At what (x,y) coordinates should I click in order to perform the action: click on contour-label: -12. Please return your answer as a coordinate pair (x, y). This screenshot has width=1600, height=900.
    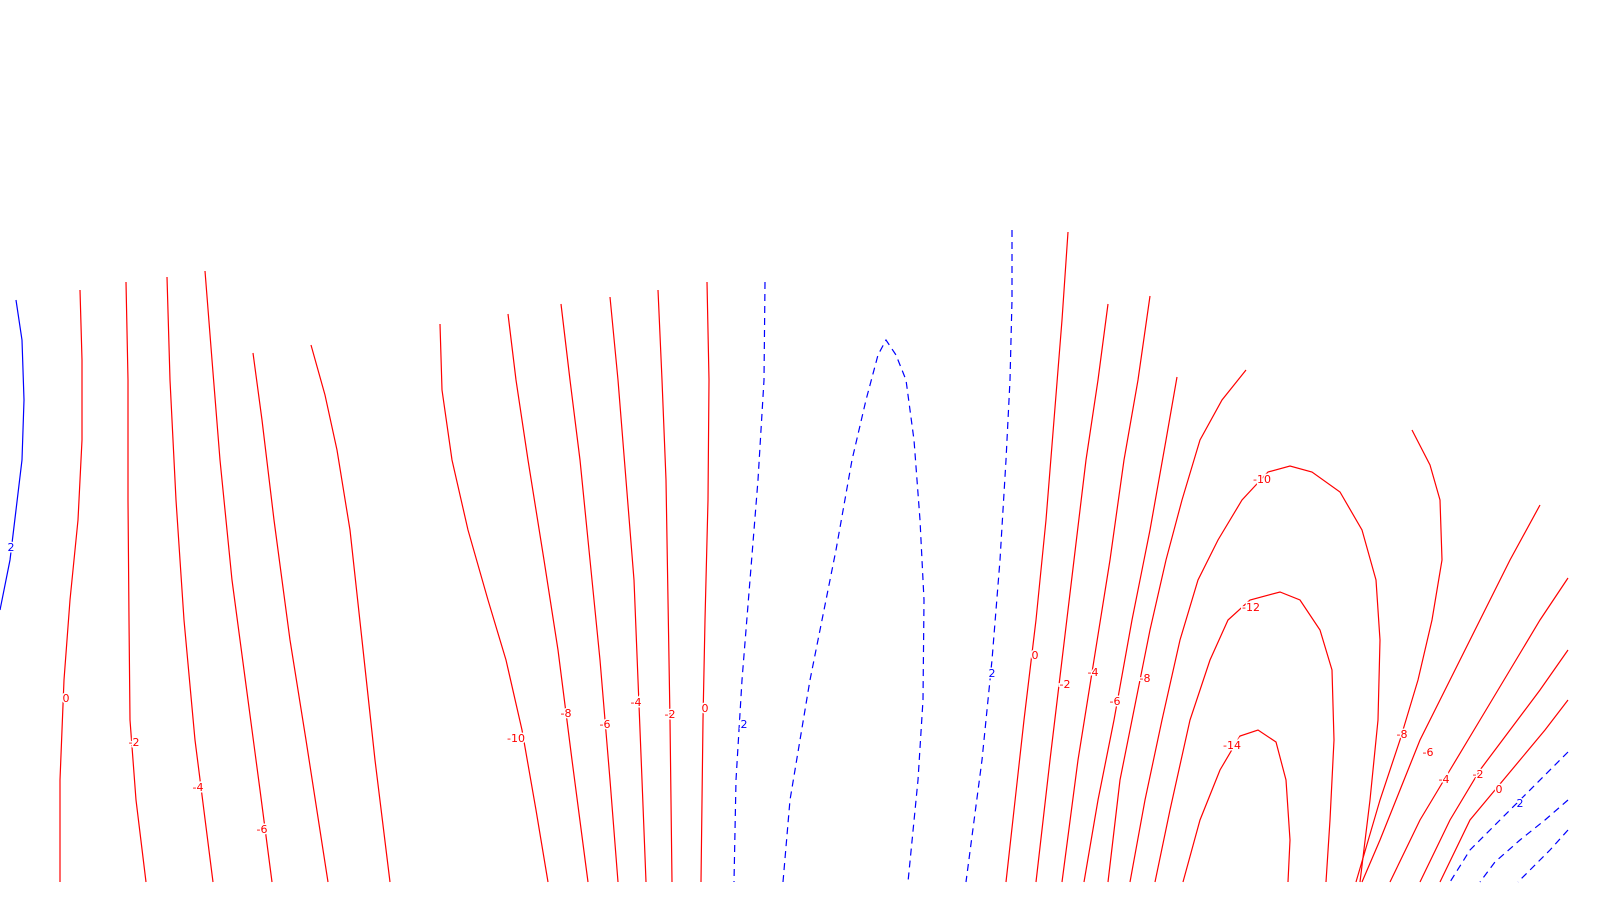
    Looking at the image, I should click on (1251, 607).